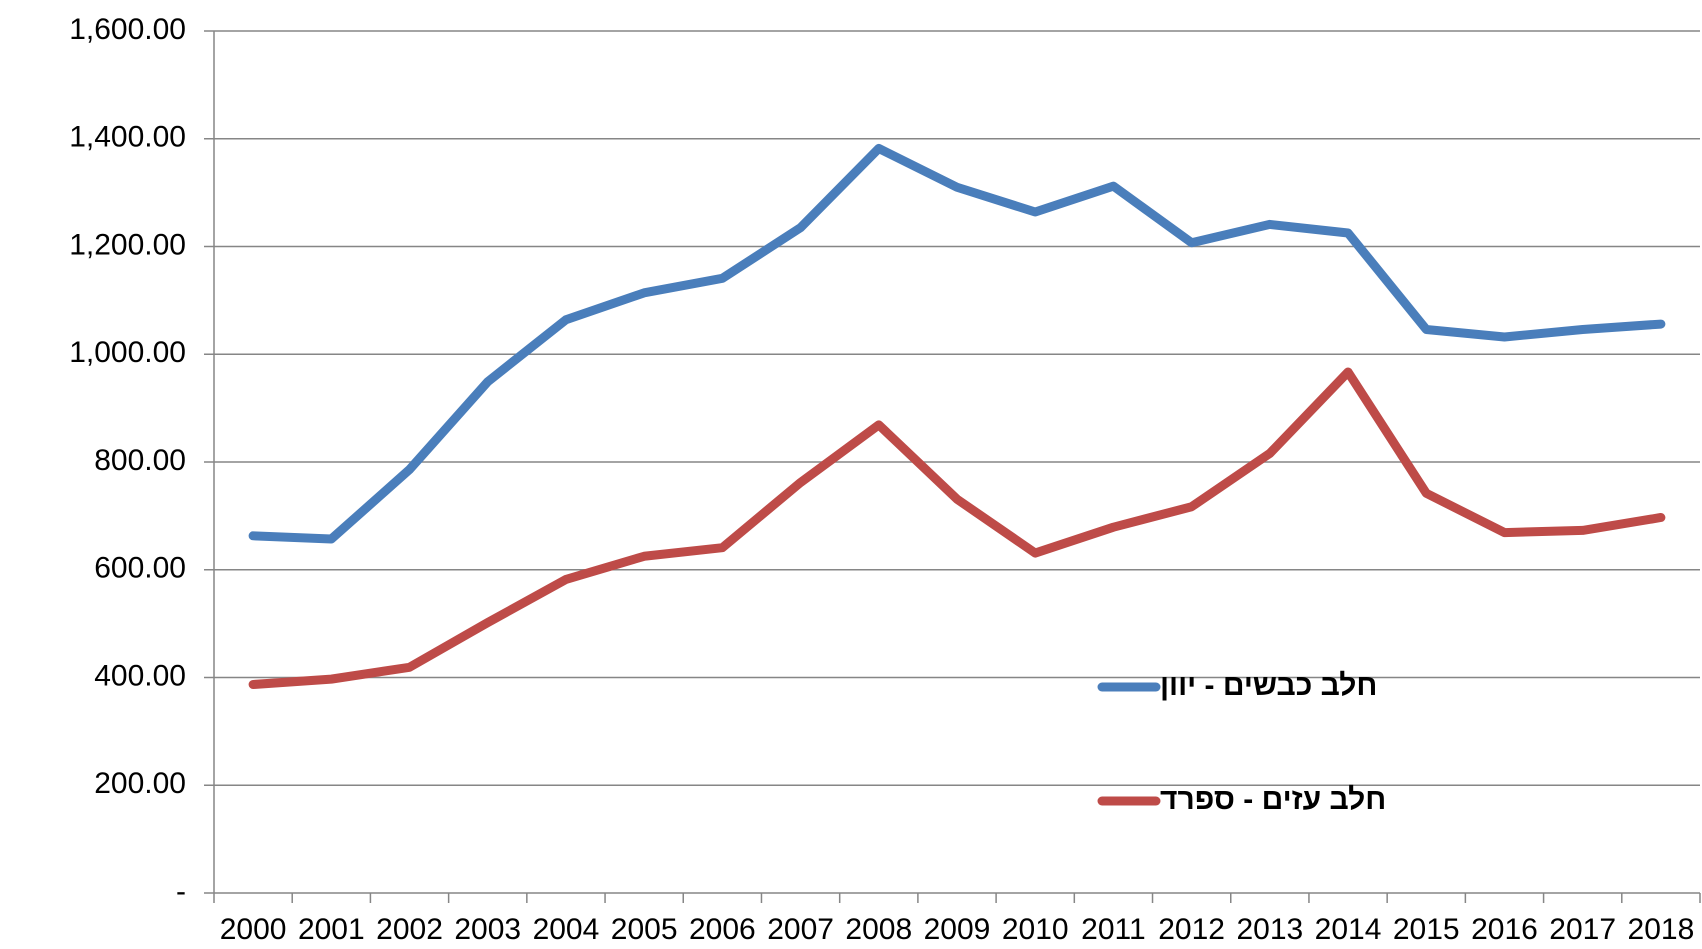 Image resolution: width=1702 pixels, height=949 pixels. Describe the element at coordinates (1661, 929) in the screenshot. I see `x-tick-label: 2018` at that location.